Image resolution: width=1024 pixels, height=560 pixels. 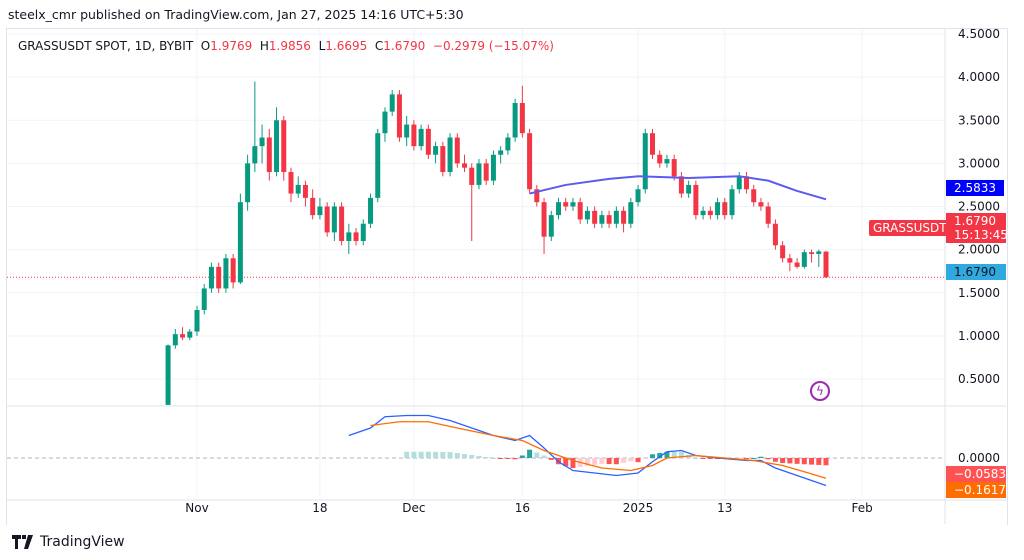 What do you see at coordinates (975, 221) in the screenshot?
I see `last-price: 1.6790` at bounding box center [975, 221].